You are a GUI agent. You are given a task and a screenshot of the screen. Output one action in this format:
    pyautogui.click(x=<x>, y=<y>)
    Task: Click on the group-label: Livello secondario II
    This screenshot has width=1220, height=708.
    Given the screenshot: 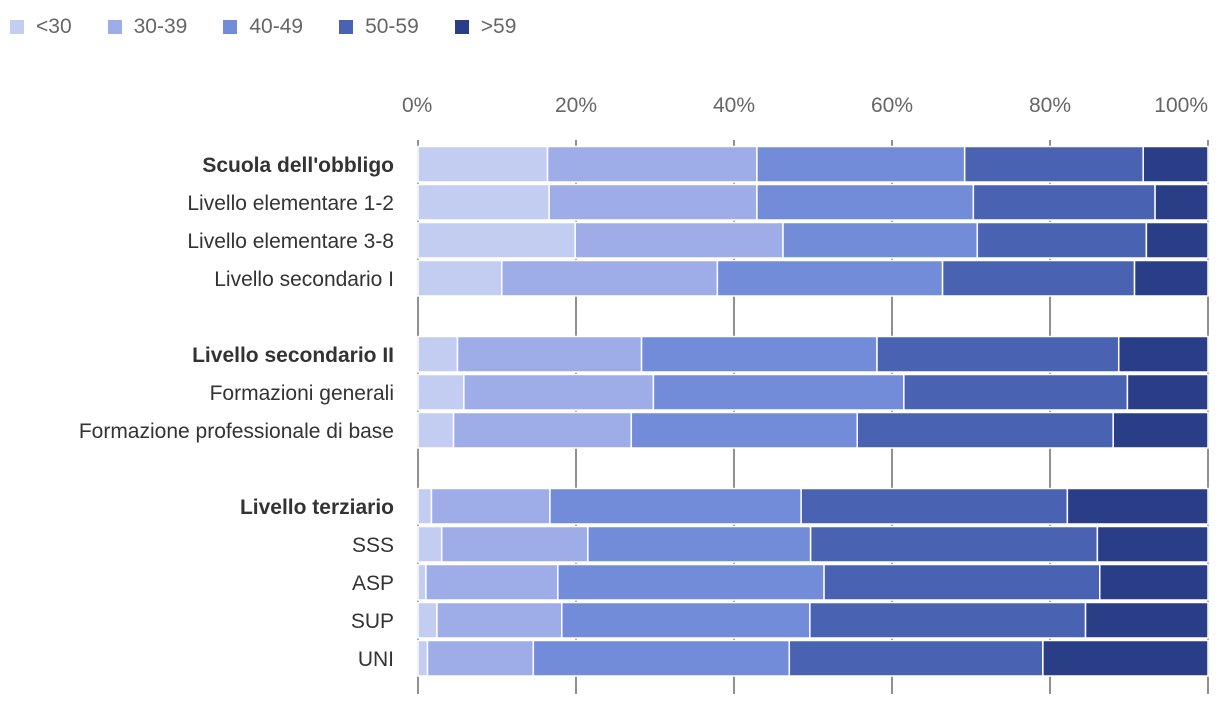 What is the action you would take?
    pyautogui.click(x=293, y=355)
    